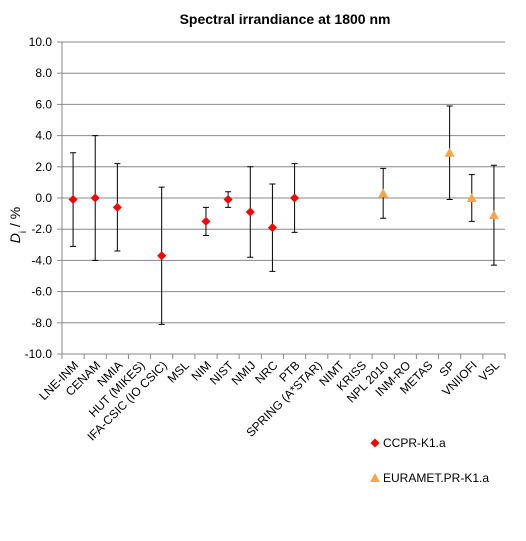 This screenshot has height=541, width=526. Describe the element at coordinates (23, 232) in the screenshot. I see `y-label-sub: i` at that location.